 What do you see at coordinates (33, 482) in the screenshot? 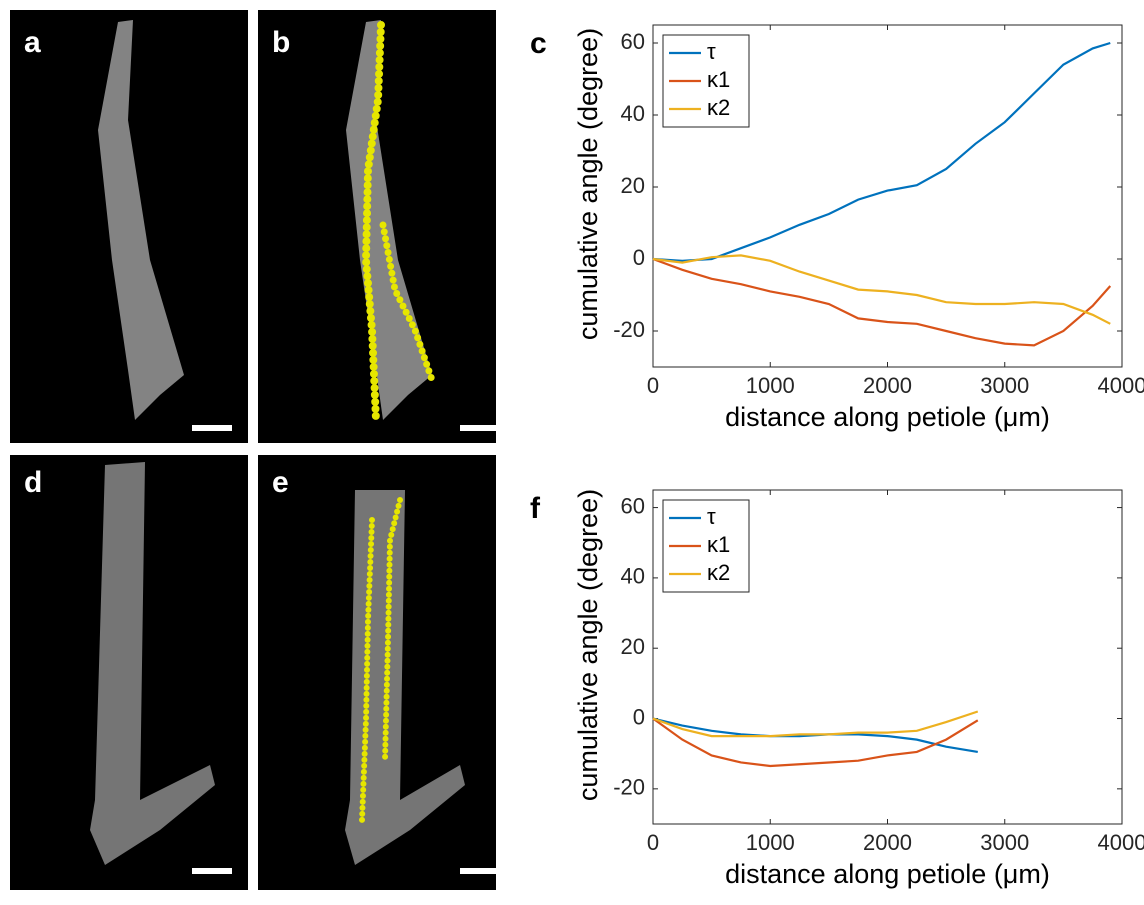
I see `panel-label: d` at bounding box center [33, 482].